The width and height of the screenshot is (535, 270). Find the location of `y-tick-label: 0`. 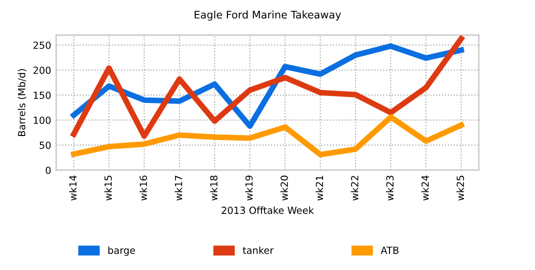

y-tick-label: 0 is located at coordinates (48, 170).